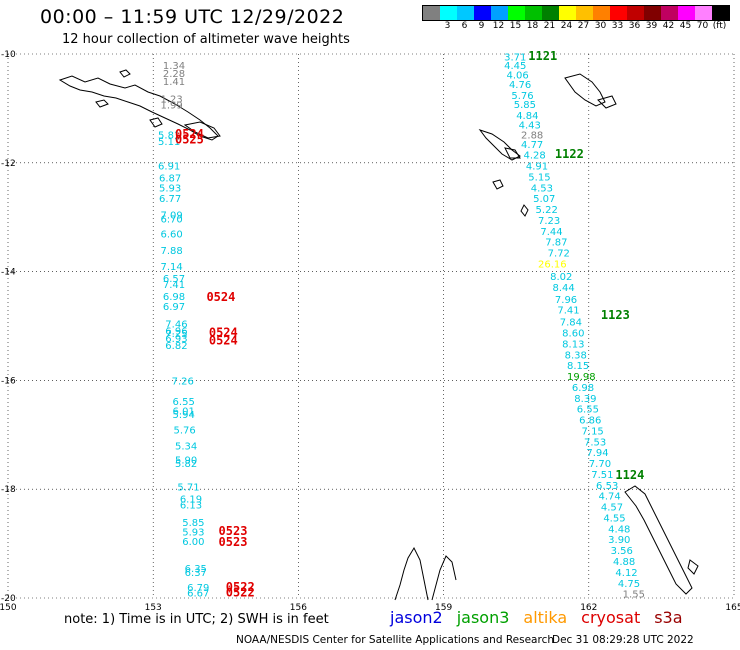 This screenshot has width=740, height=650. Describe the element at coordinates (189, 139) in the screenshot. I see `pass-time-label: 0525` at that location.